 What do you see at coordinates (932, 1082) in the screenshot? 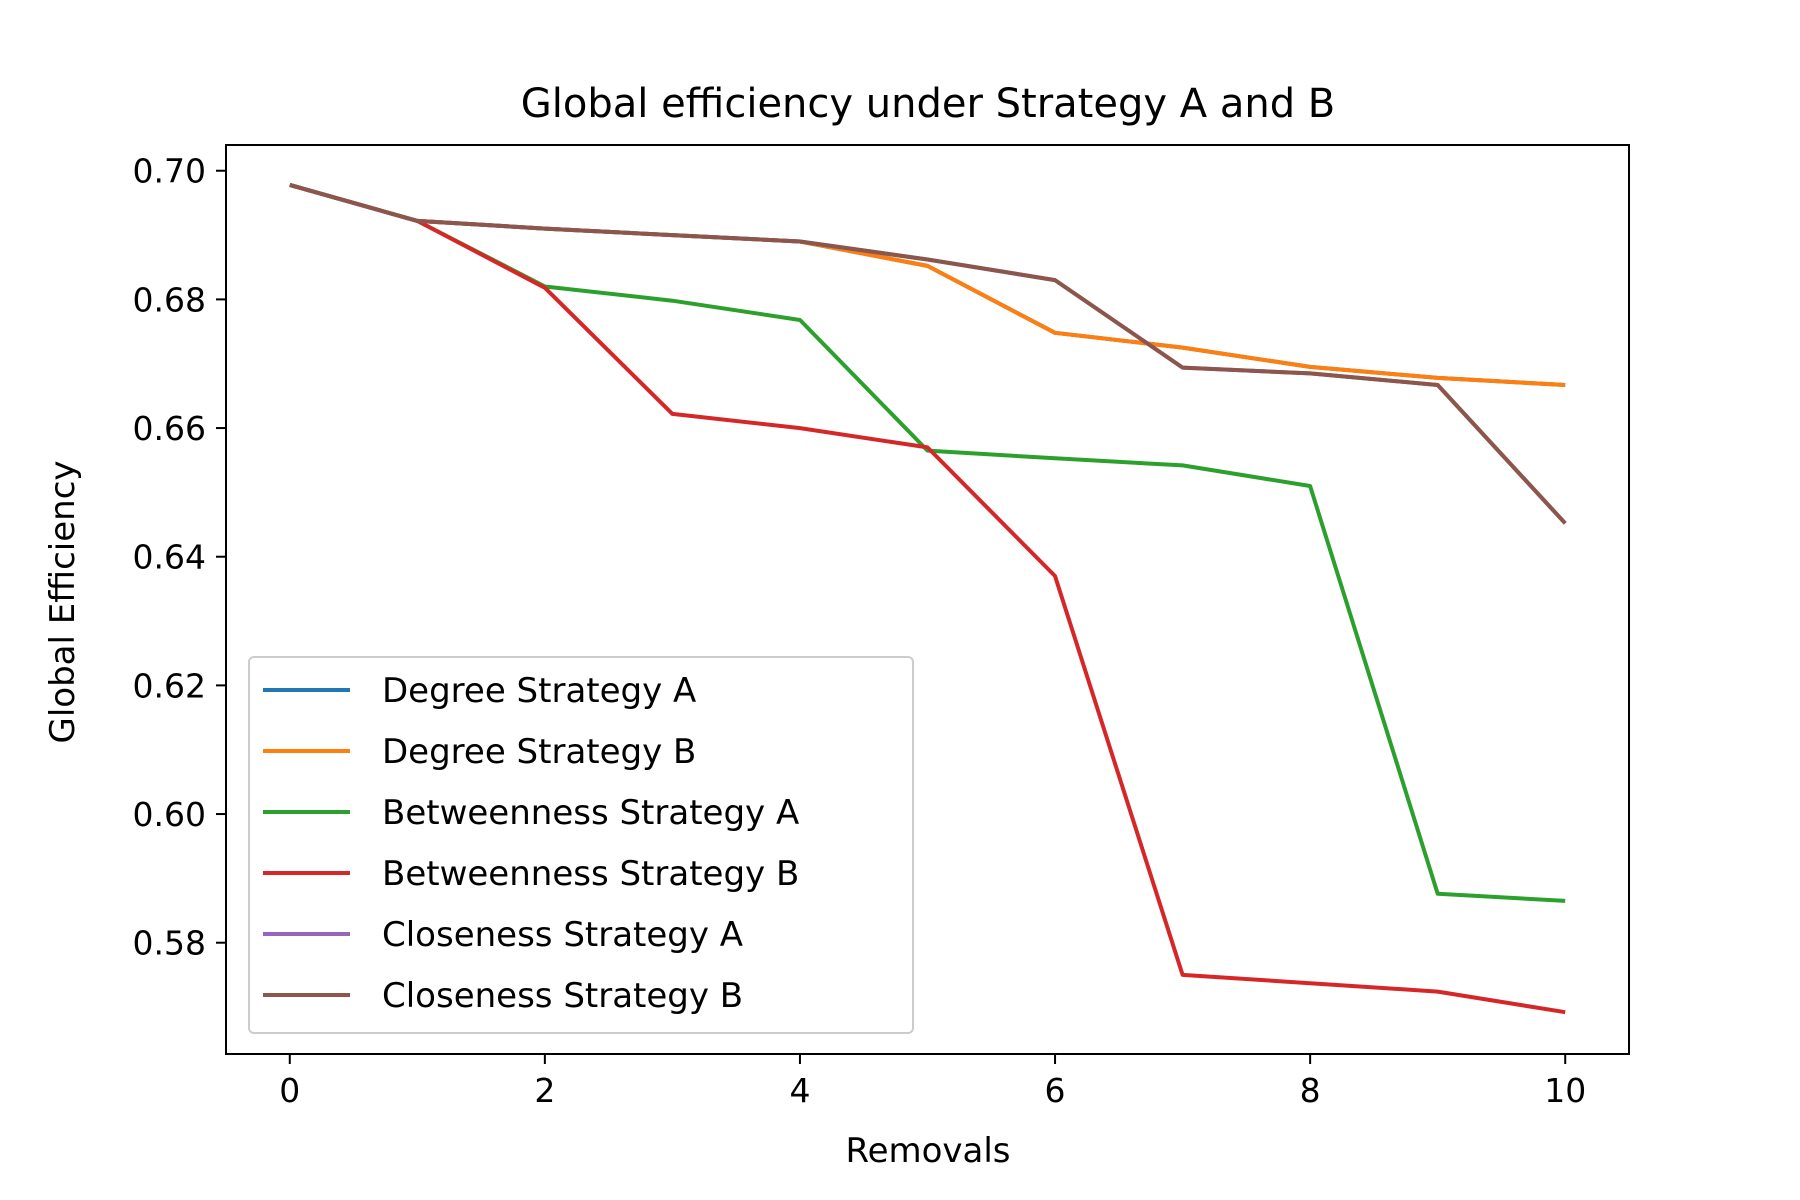
I see `x-axis: 0 2 4 6 8 10` at bounding box center [932, 1082].